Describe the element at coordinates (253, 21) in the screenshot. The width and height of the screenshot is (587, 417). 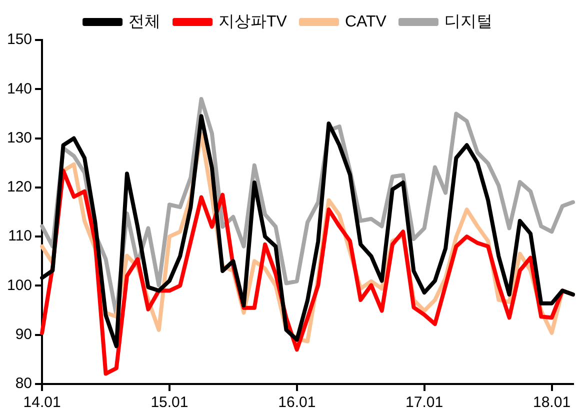
I see `legend-label: 지상파TV` at that location.